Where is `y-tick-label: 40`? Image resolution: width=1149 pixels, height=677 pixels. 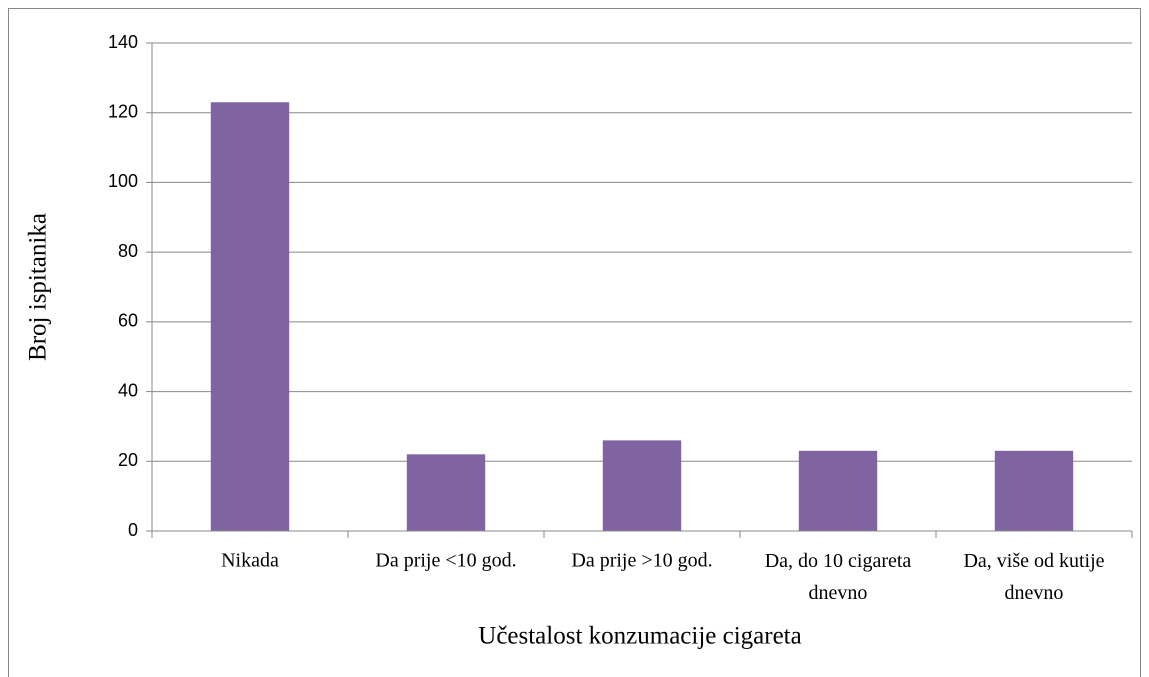
y-tick-label: 40 is located at coordinates (128, 390).